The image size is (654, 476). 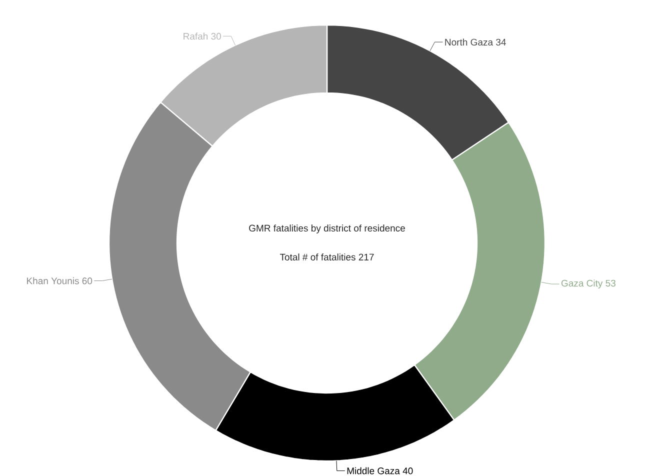 What do you see at coordinates (469, 42) in the screenshot?
I see `slice-label: North Gaza` at bounding box center [469, 42].